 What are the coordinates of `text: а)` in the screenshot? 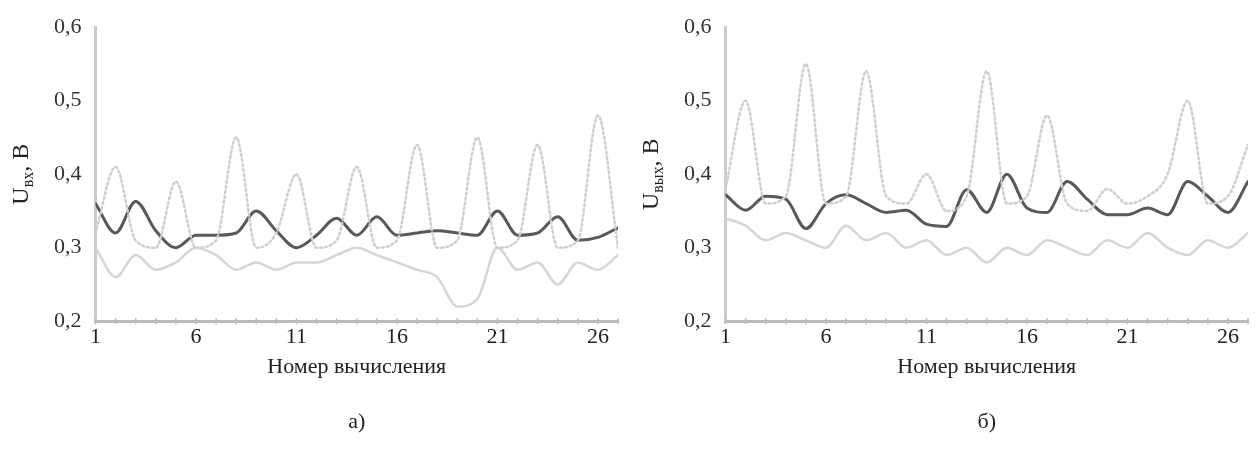 It's located at (357, 420).